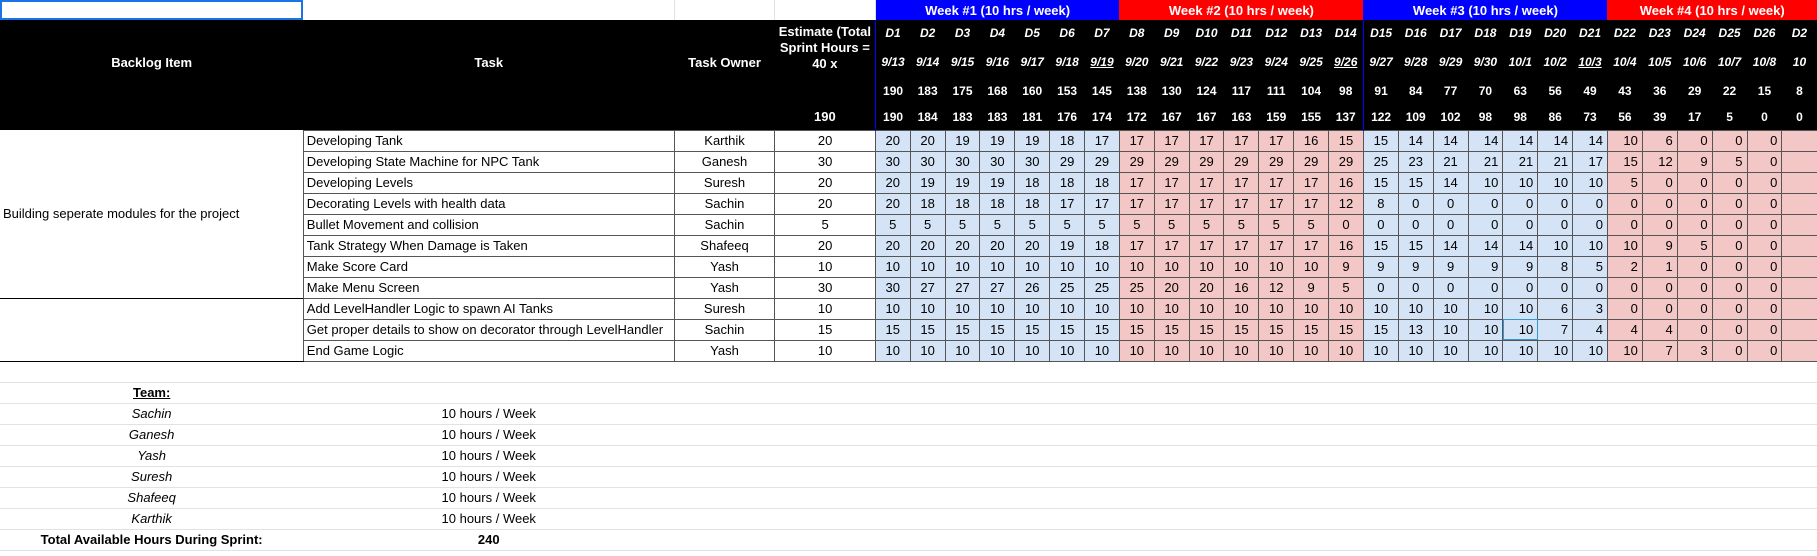 The height and width of the screenshot is (556, 1817). I want to click on remaining-hours-cell, so click(1799, 203).